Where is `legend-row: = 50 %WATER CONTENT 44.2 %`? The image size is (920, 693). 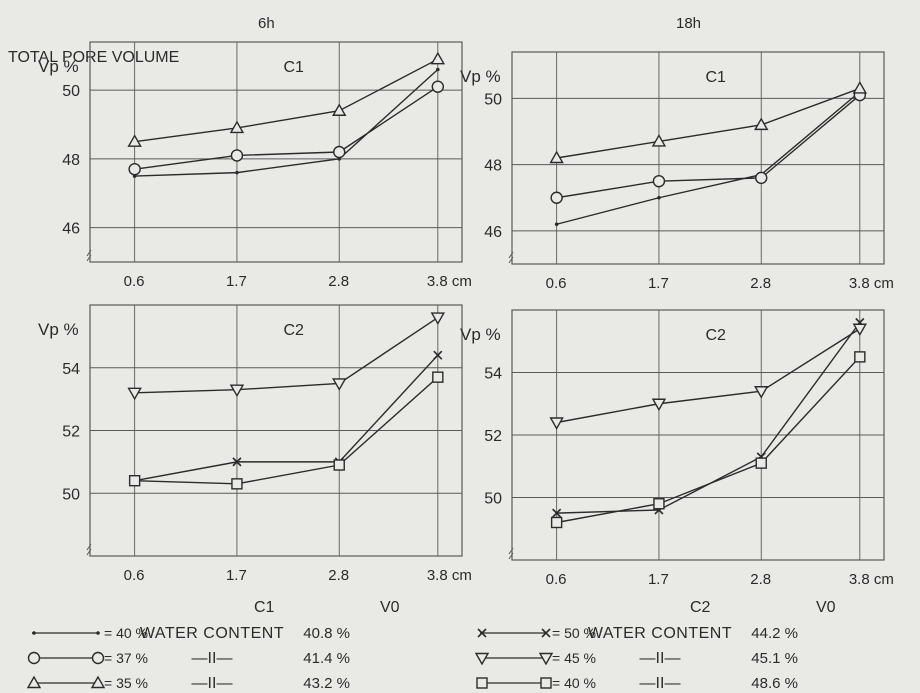
legend-row: = 50 %WATER CONTENT 44.2 % is located at coordinates (637, 633).